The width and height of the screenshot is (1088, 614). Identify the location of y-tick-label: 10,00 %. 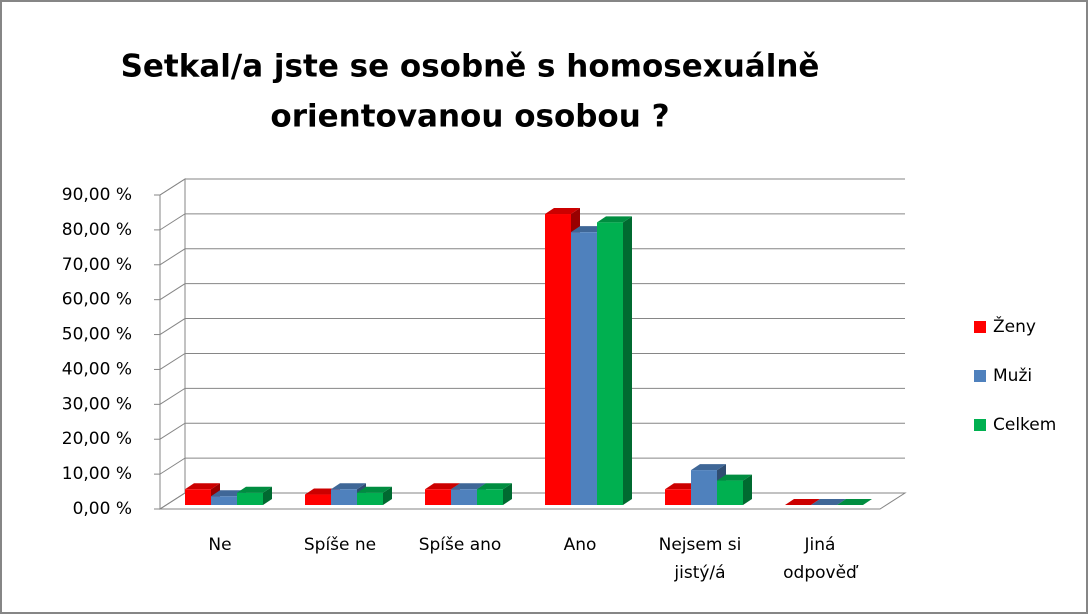
(97, 474).